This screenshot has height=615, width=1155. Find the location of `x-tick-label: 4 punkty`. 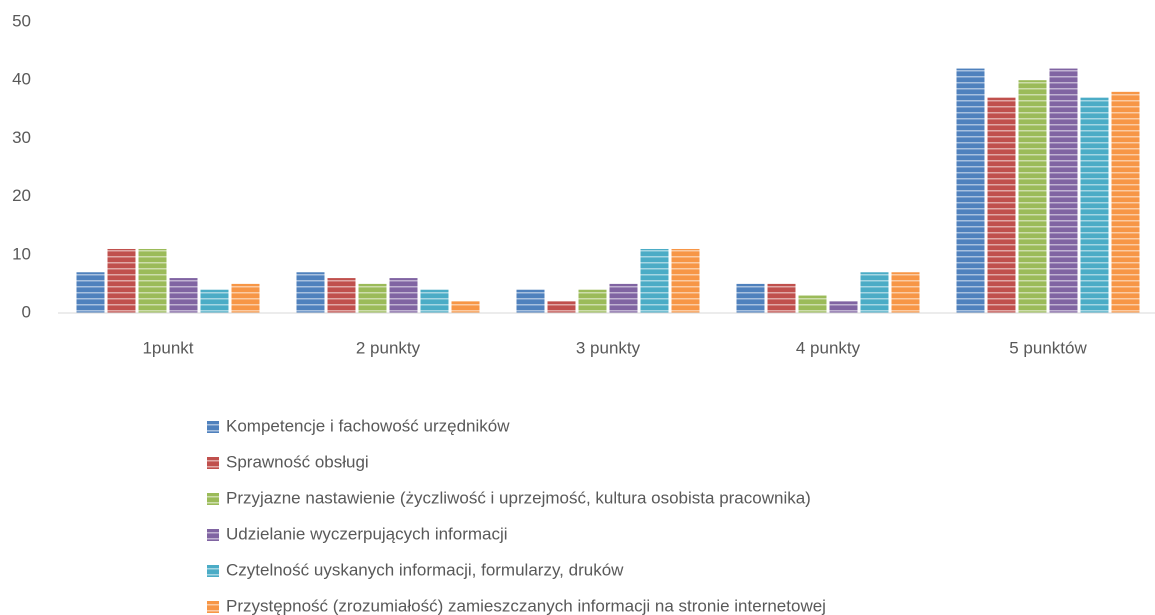

x-tick-label: 4 punkty is located at coordinates (828, 347).